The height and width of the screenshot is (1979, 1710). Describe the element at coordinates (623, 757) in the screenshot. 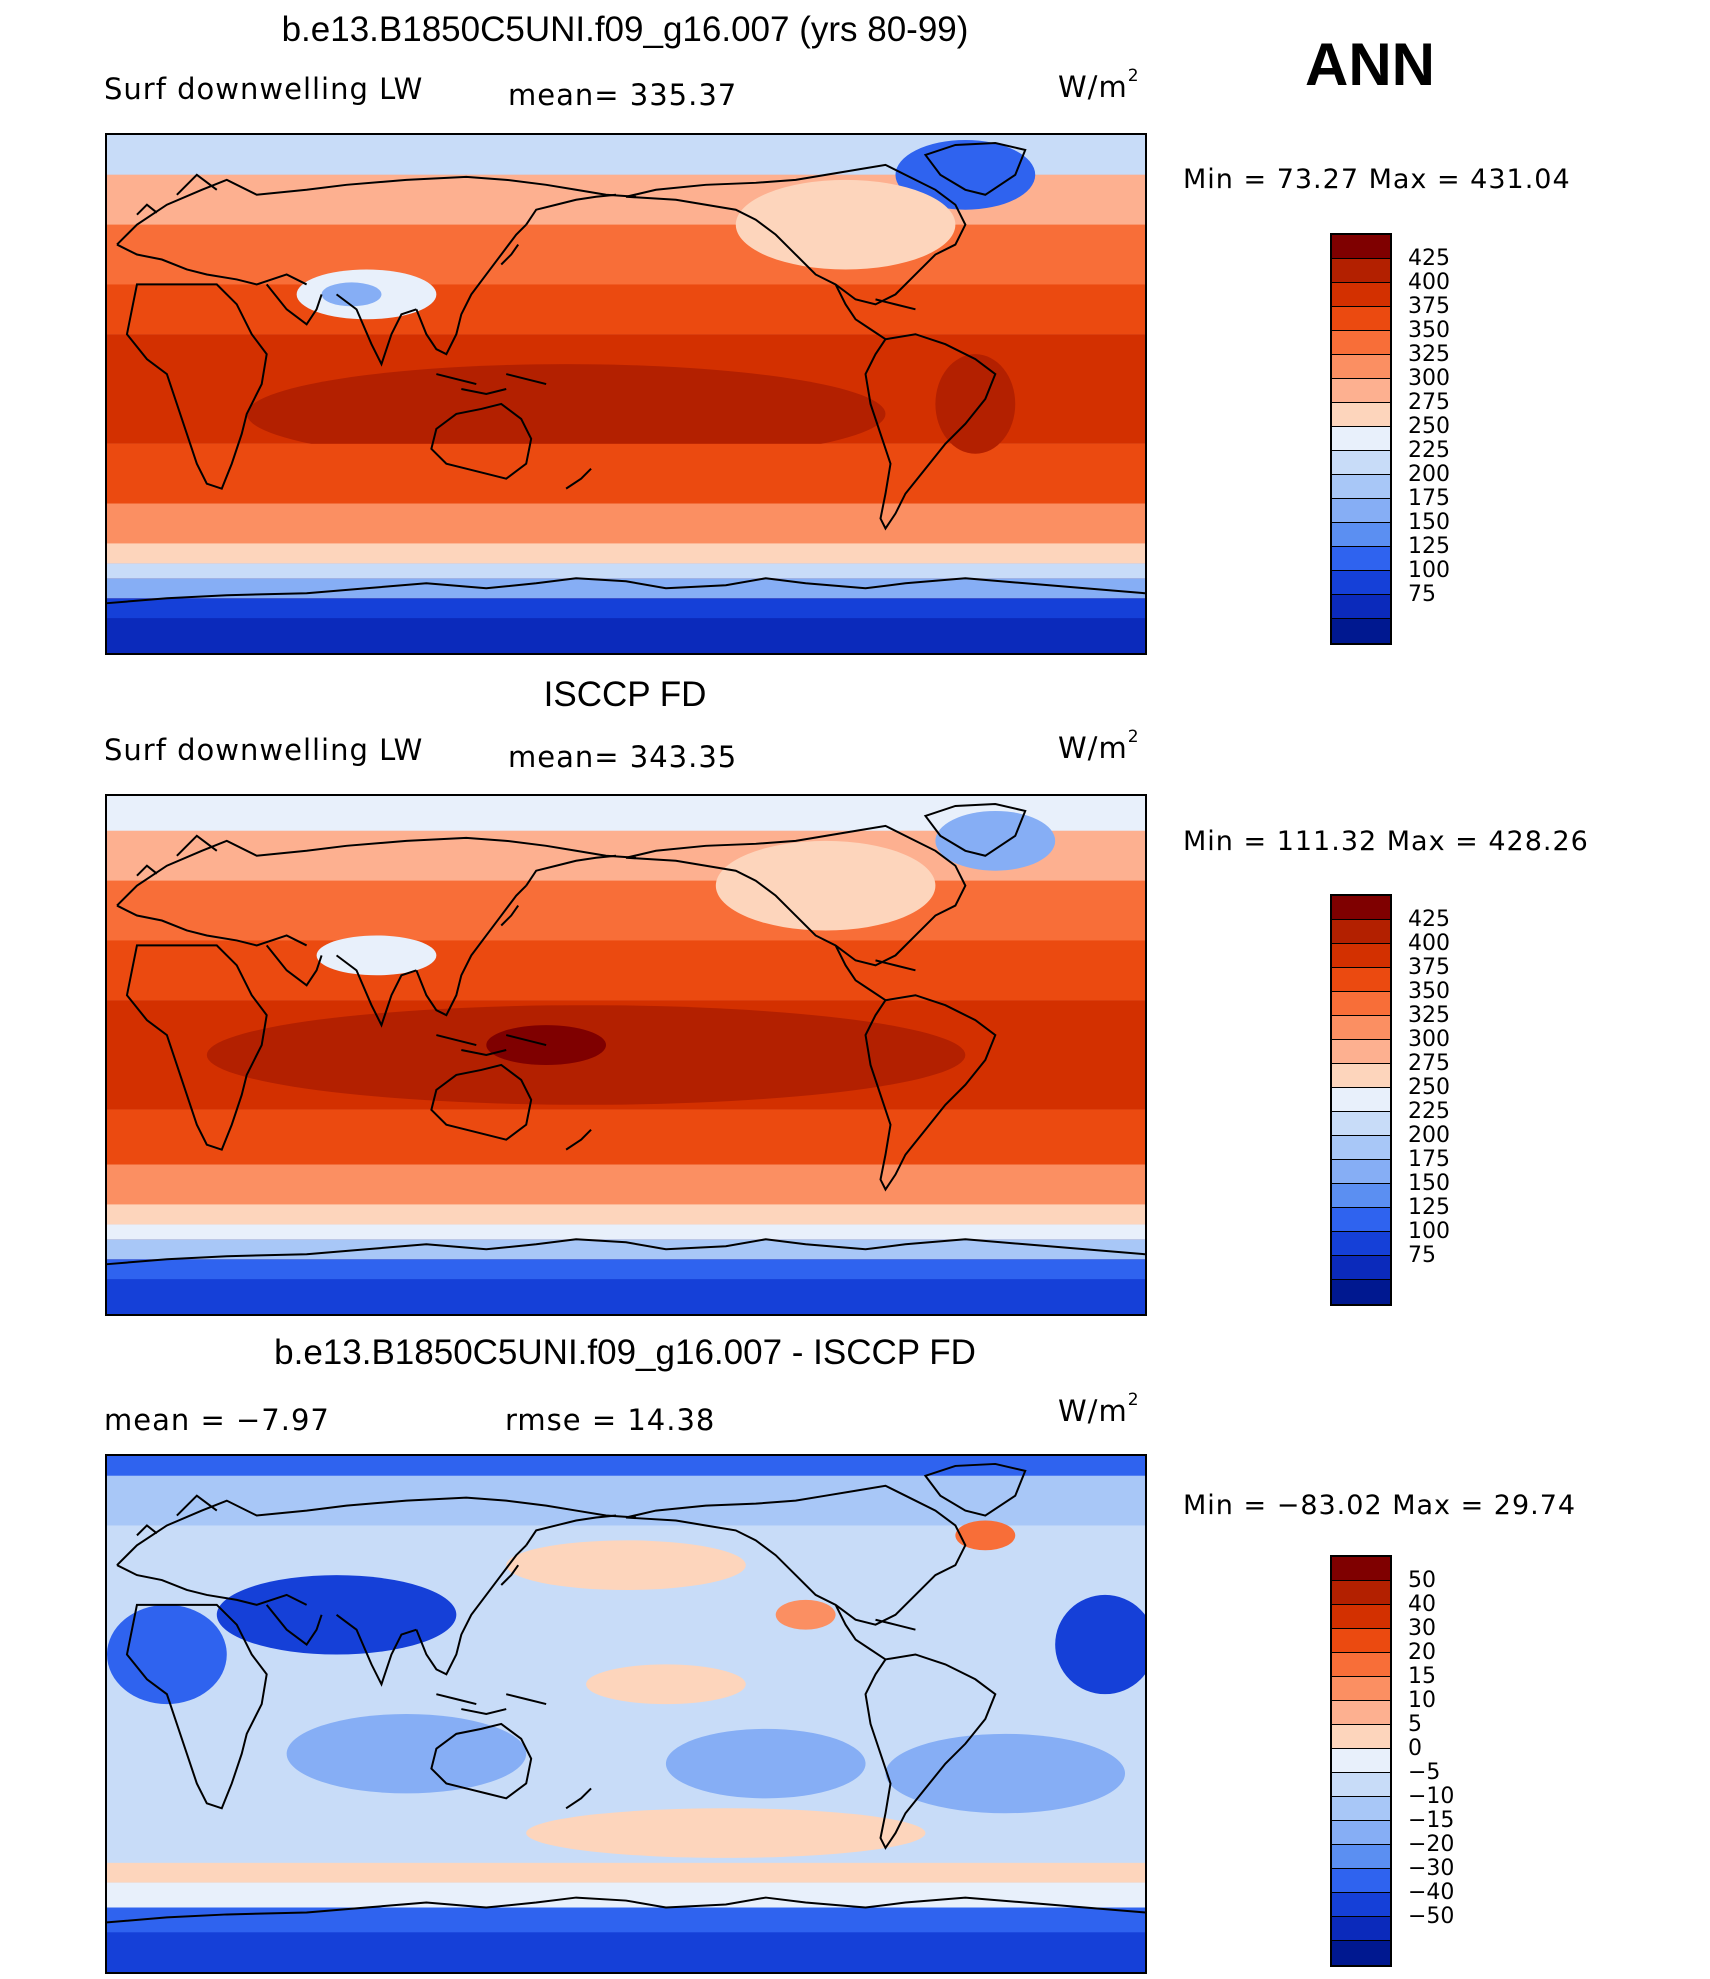

I see `panel-2-mean-label: mean= 343.35` at that location.